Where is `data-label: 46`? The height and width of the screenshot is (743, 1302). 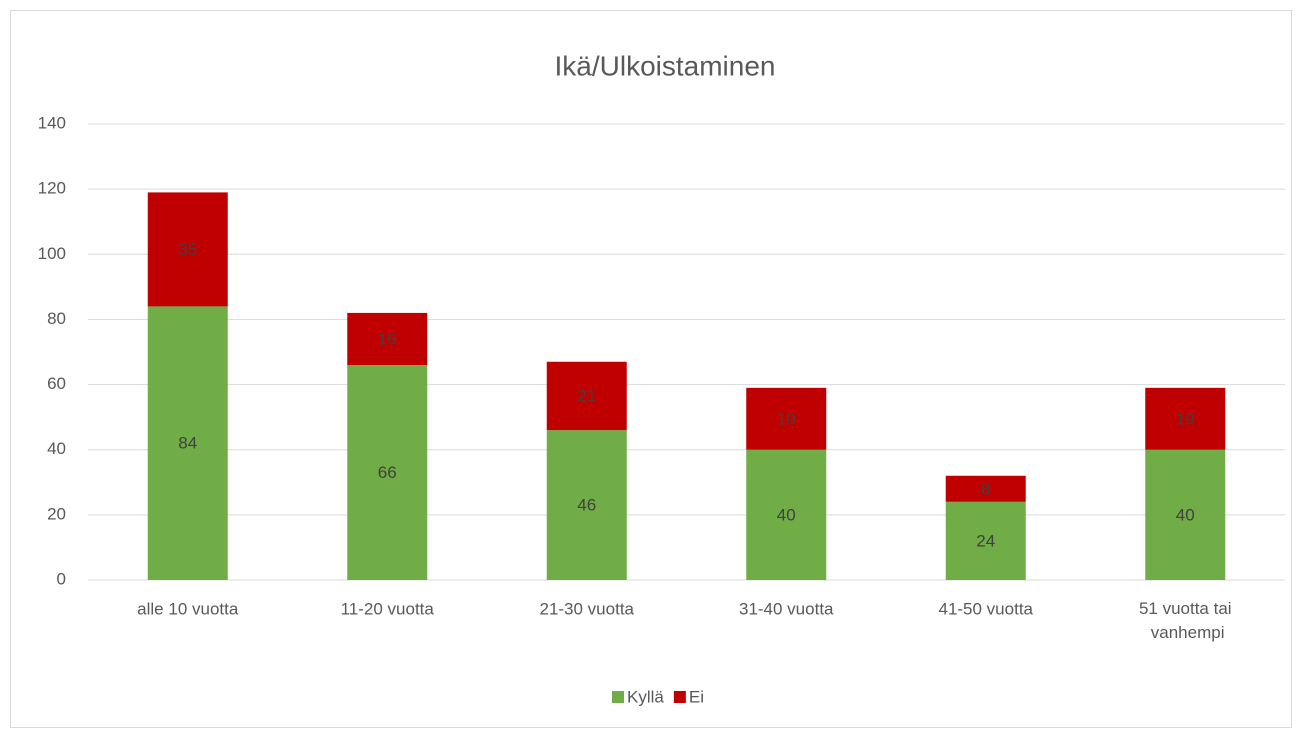
data-label: 46 is located at coordinates (586, 505).